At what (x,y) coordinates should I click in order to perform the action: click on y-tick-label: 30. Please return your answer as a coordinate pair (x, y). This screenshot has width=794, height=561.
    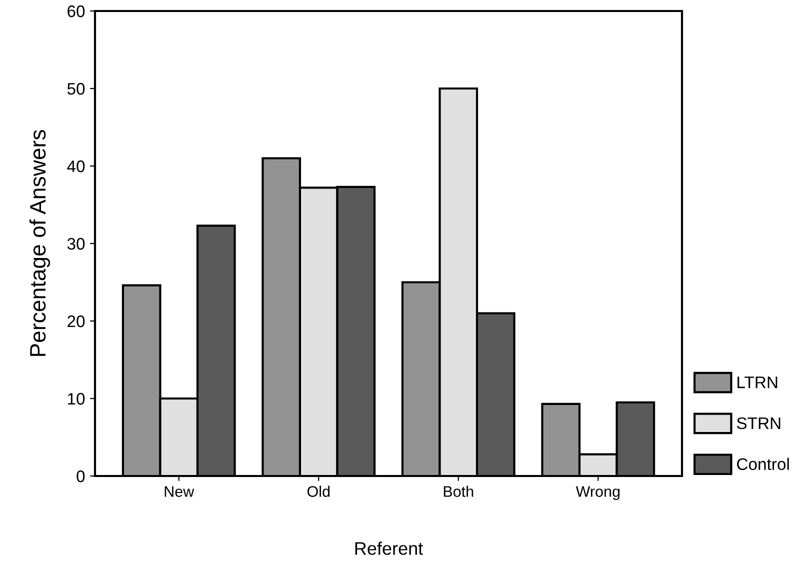
    Looking at the image, I should click on (76, 244).